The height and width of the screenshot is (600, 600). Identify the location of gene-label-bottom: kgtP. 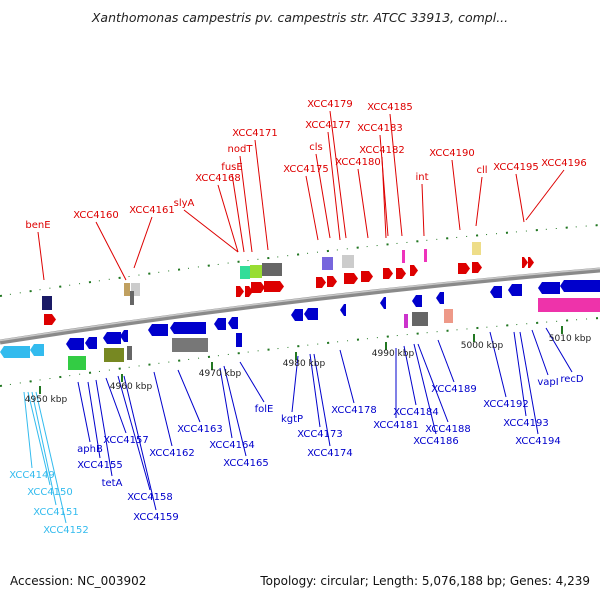
(292, 419).